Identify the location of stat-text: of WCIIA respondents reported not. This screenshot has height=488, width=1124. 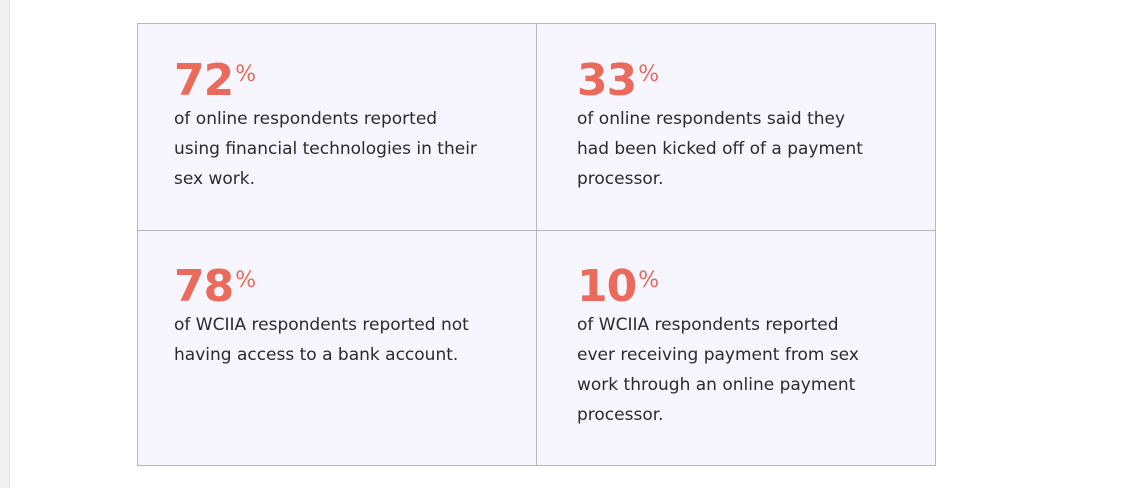
(321, 325).